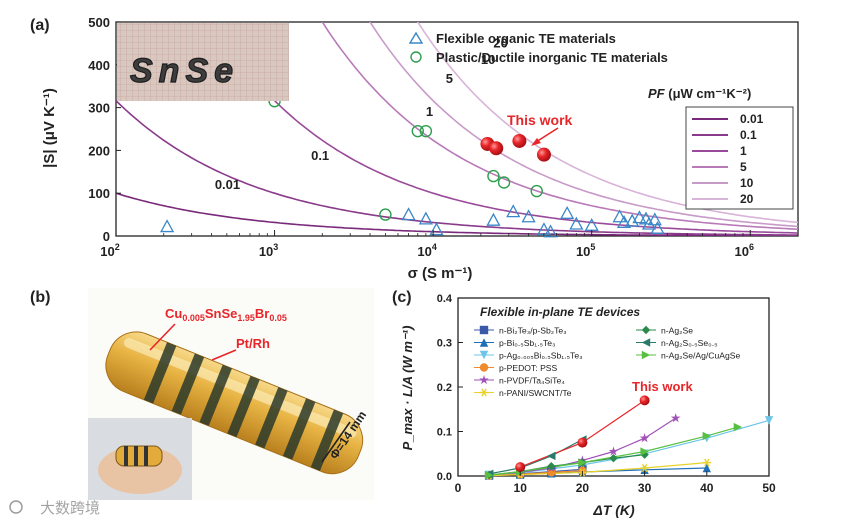 The image size is (847, 523). I want to click on x-tick-exponent: 5, so click(592, 247).